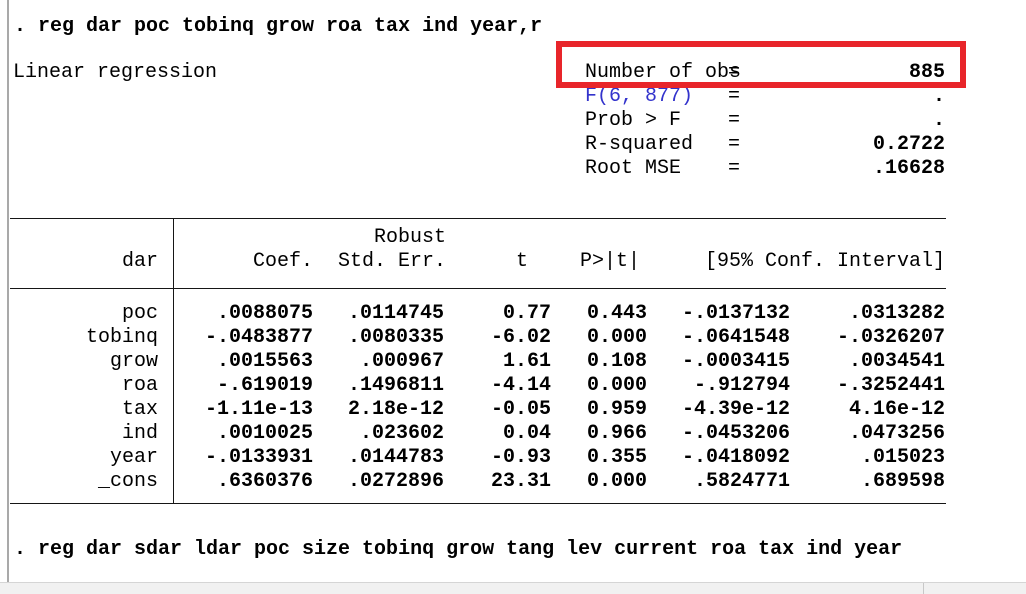 The width and height of the screenshot is (1026, 594). What do you see at coordinates (401, 361) in the screenshot?
I see `stderr-cell: .000967` at bounding box center [401, 361].